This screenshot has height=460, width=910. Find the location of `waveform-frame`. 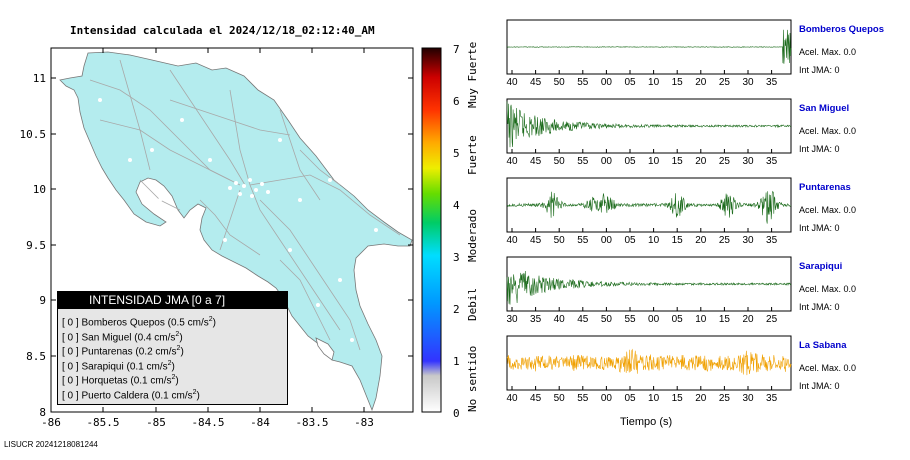

waveform-frame is located at coordinates (649, 126).